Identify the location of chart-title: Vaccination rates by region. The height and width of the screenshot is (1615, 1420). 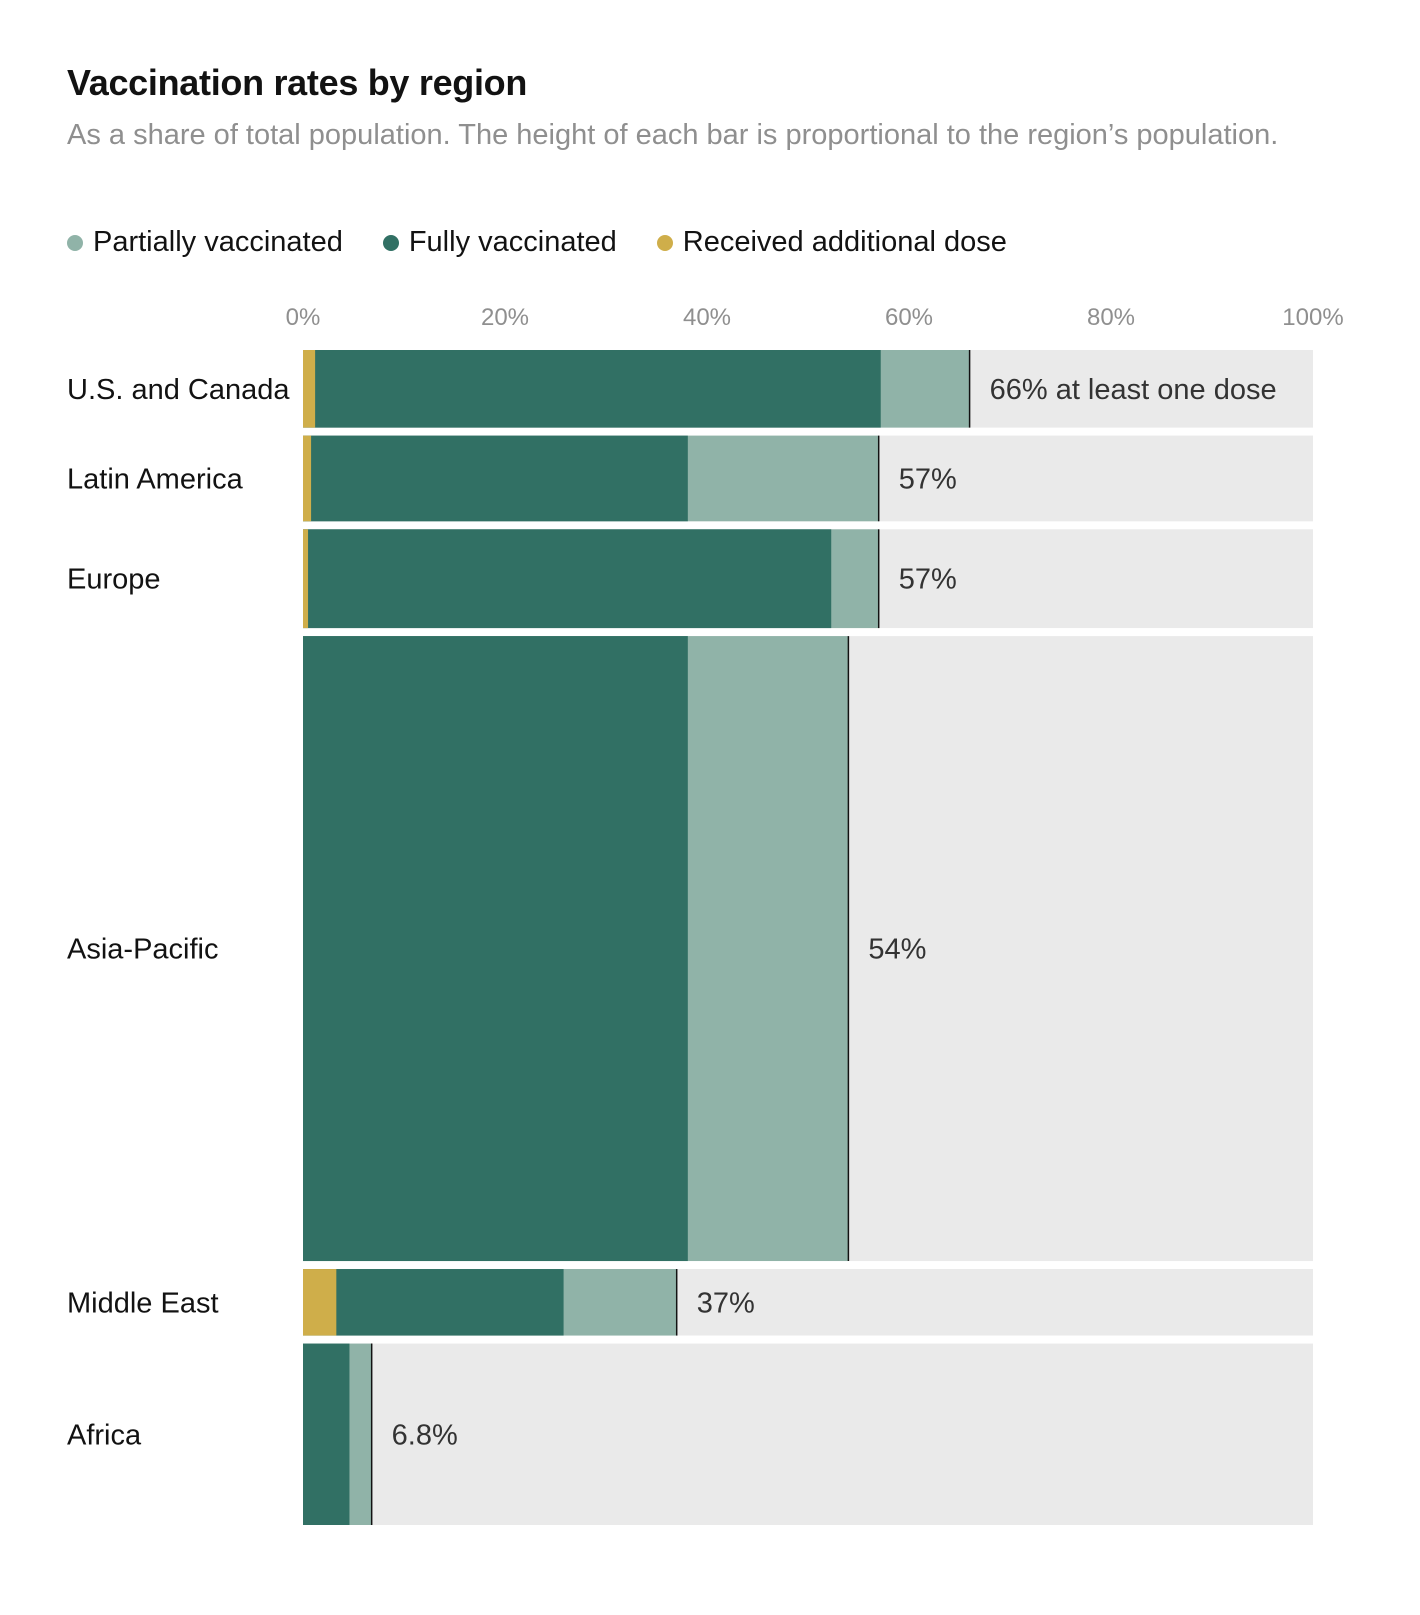
(297, 82).